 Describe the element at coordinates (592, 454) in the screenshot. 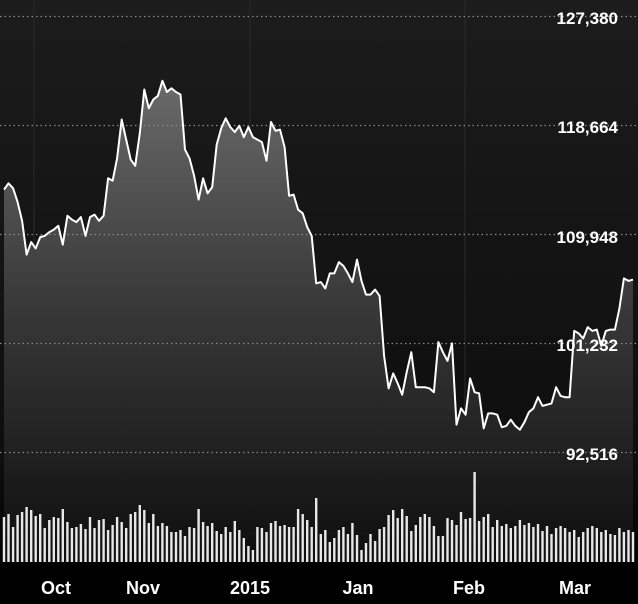

I see `y-tick-label: 92,516` at that location.